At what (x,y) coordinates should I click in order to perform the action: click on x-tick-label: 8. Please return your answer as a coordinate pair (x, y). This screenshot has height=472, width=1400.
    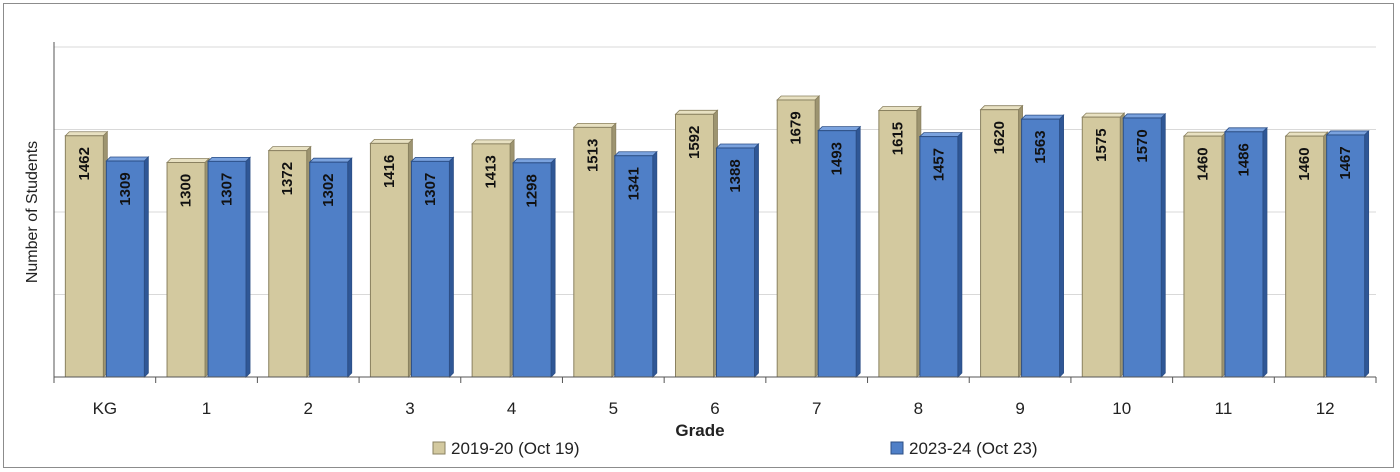
    Looking at the image, I should click on (918, 408).